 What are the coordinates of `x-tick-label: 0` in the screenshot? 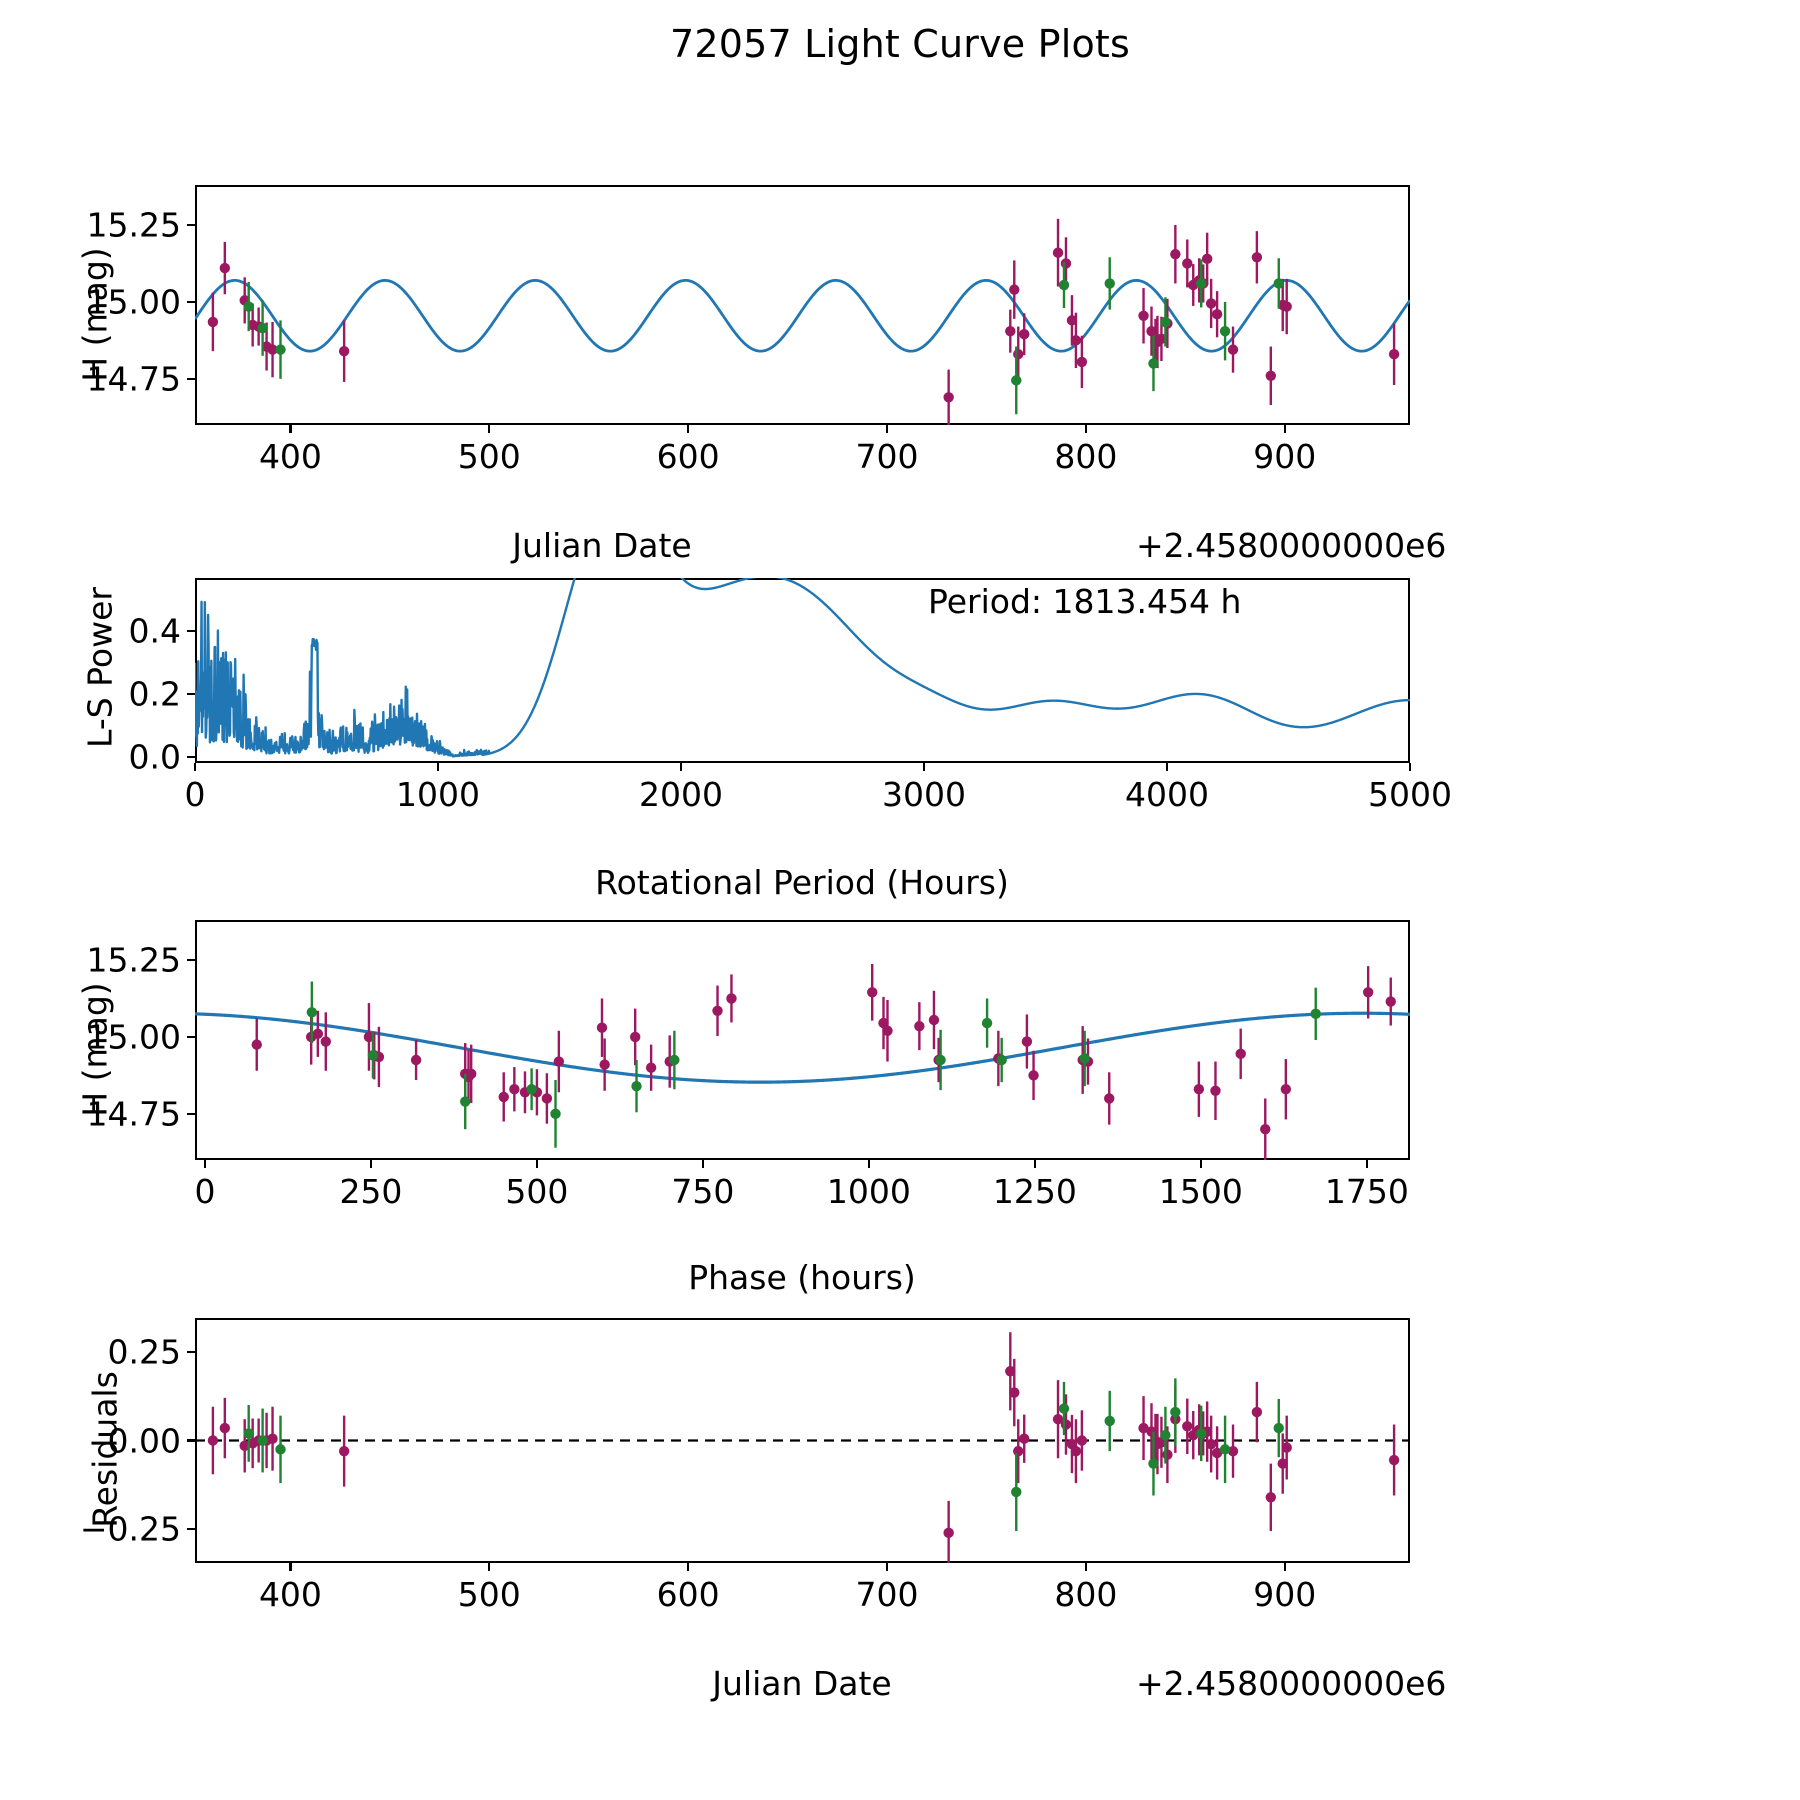 It's located at (195, 794).